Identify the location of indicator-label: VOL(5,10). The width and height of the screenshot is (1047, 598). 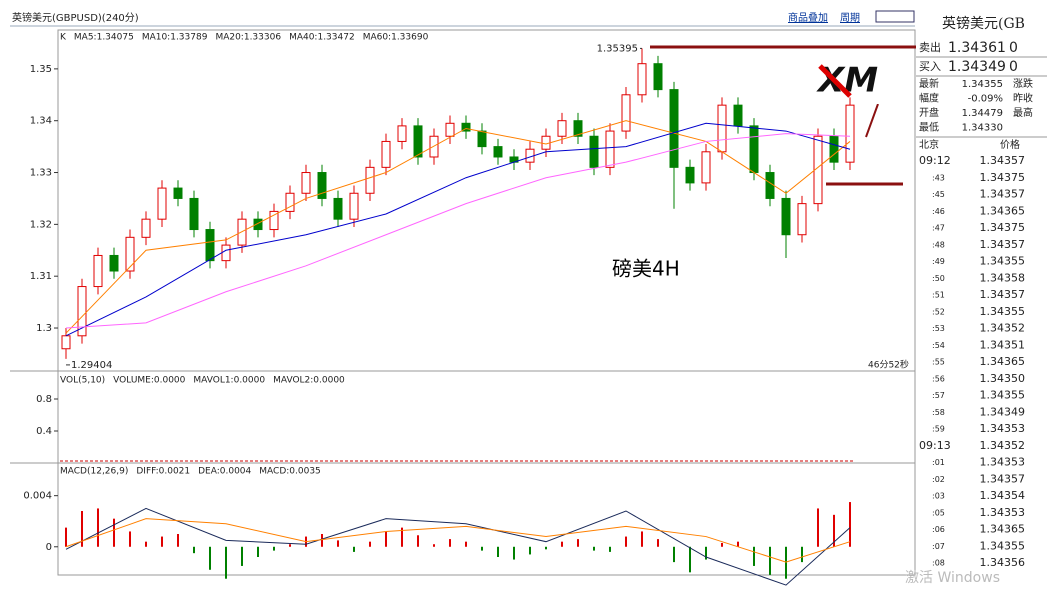
(82, 381).